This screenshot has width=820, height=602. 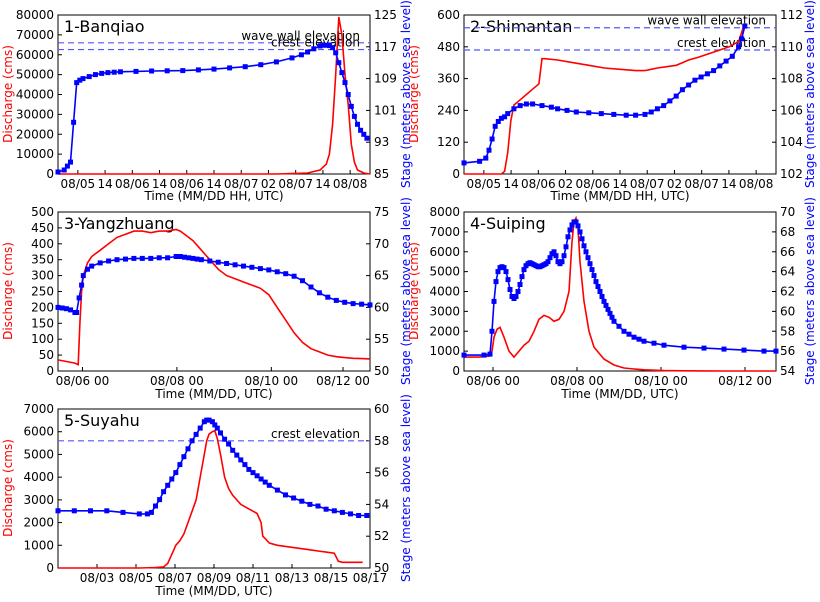 I want to click on left-tick-label: 120, so click(x=448, y=142).